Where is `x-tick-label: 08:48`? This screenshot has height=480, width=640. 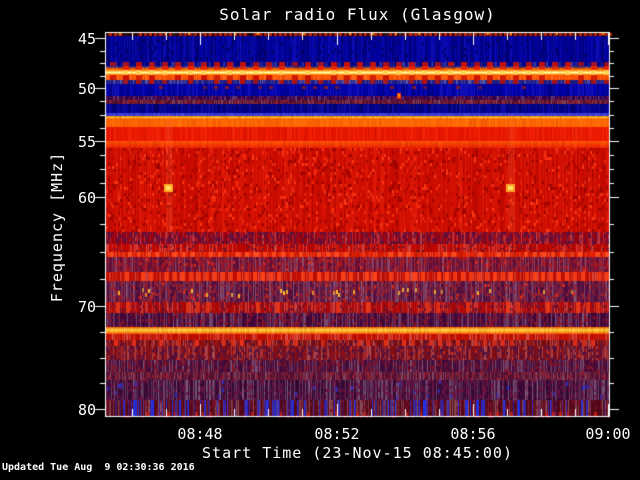 x-tick-label: 08:48 is located at coordinates (200, 434).